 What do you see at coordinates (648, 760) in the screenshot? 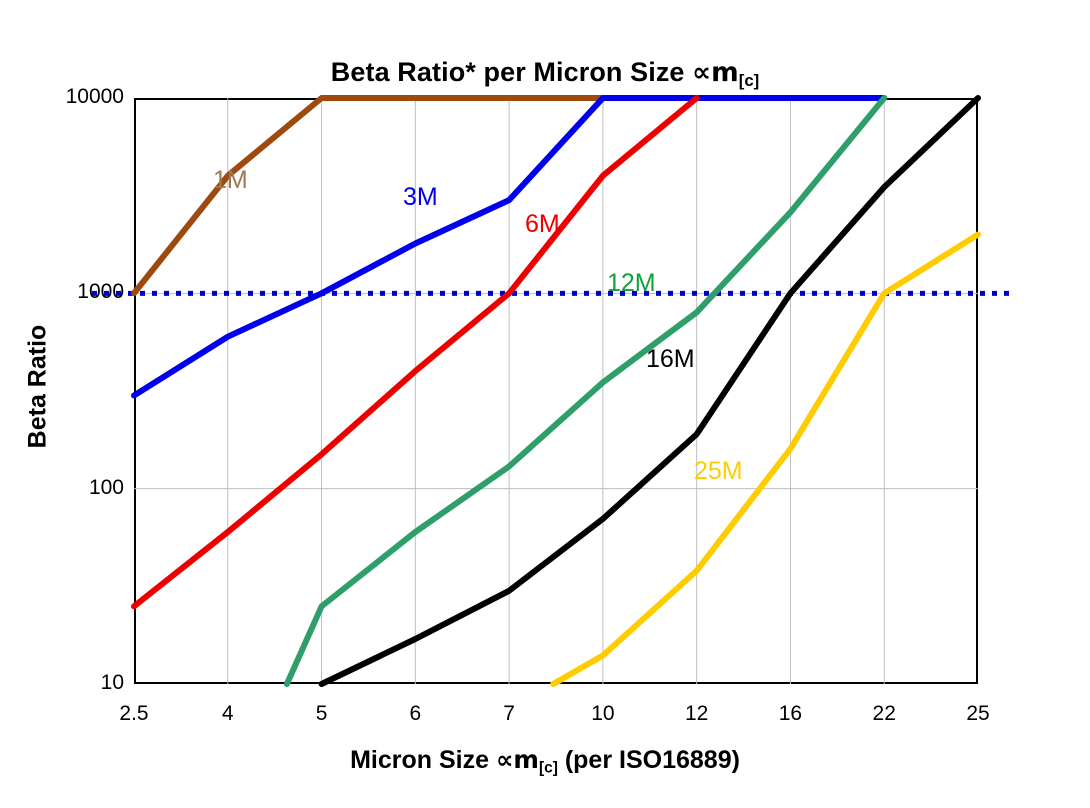
I see `x-axis-title-trail: (per ISO16889)` at bounding box center [648, 760].